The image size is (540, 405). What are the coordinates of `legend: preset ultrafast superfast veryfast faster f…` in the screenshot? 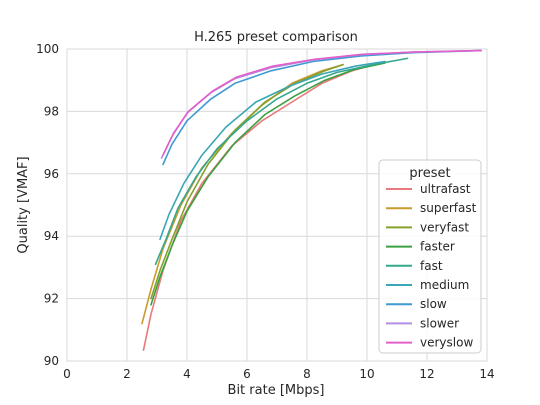 It's located at (430, 256).